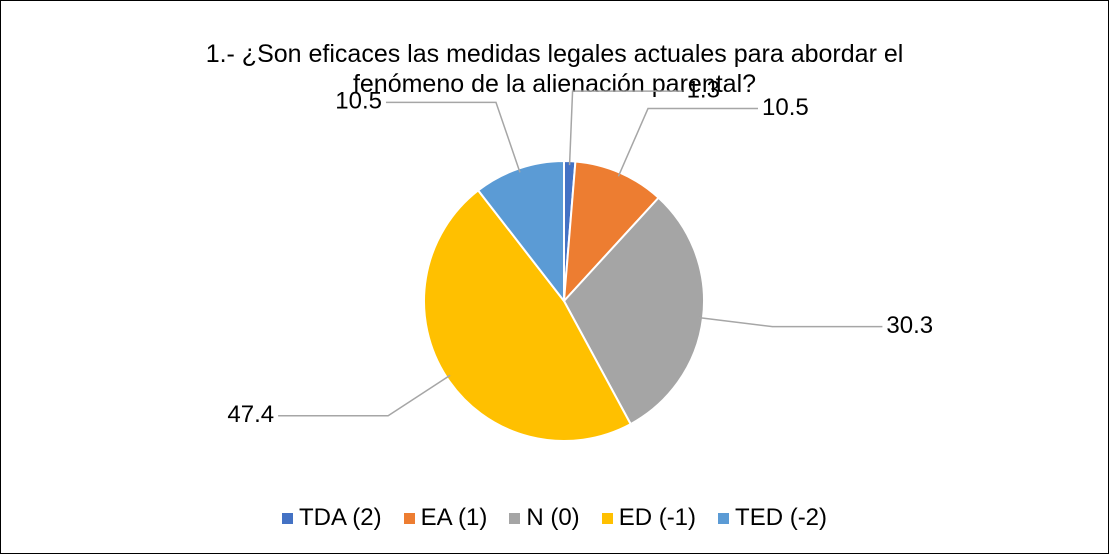  What do you see at coordinates (250, 414) in the screenshot?
I see `data-label: 47.4` at bounding box center [250, 414].